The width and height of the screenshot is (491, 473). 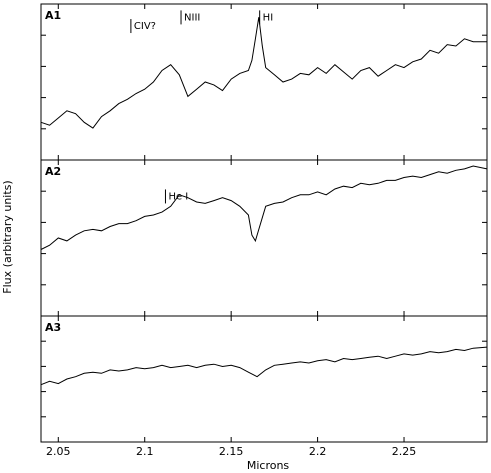 I want to click on annotation-label: NIII, so click(x=192, y=17).